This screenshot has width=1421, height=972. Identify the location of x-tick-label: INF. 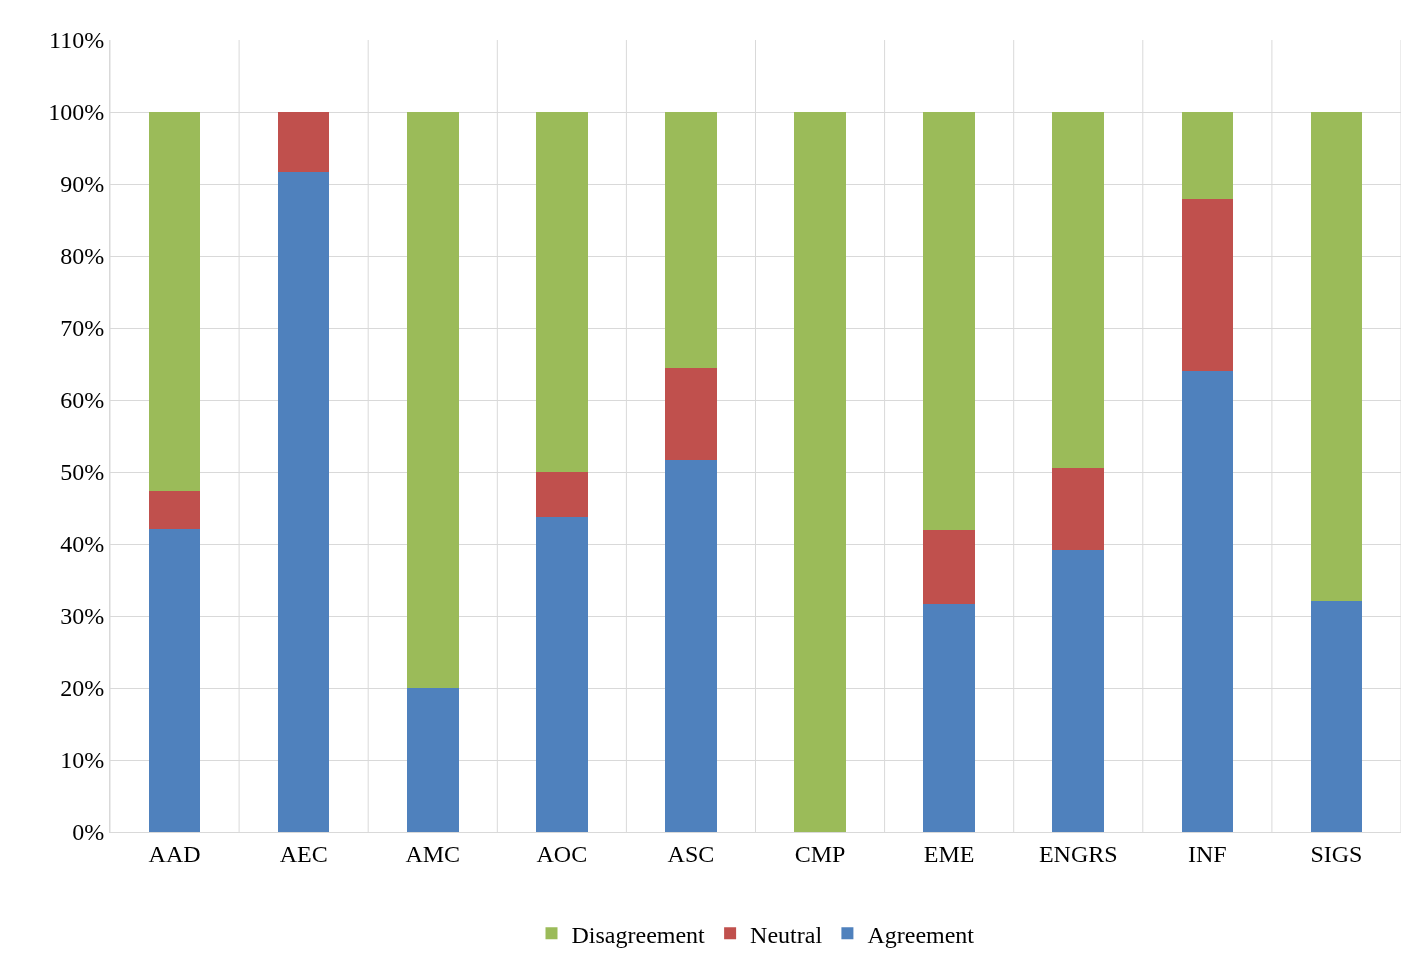
(1207, 853).